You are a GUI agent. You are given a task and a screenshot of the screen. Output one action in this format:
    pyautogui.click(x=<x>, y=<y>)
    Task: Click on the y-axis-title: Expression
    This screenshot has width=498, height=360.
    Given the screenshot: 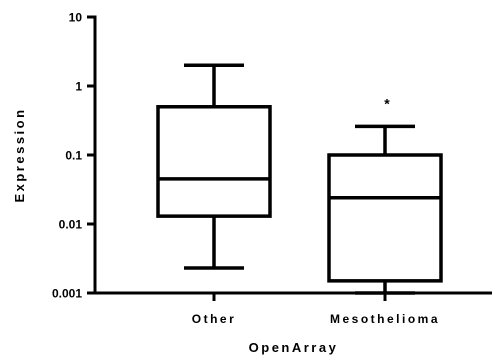 What is the action you would take?
    pyautogui.click(x=19, y=154)
    